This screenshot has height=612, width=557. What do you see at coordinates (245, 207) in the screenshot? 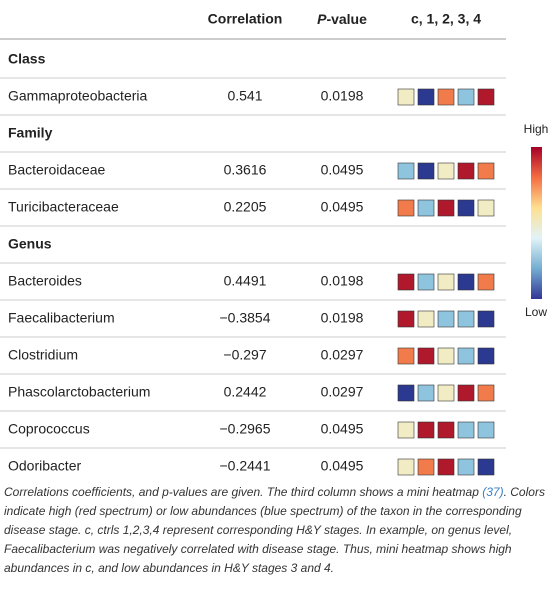
I see `correlation: 0.2205` at bounding box center [245, 207].